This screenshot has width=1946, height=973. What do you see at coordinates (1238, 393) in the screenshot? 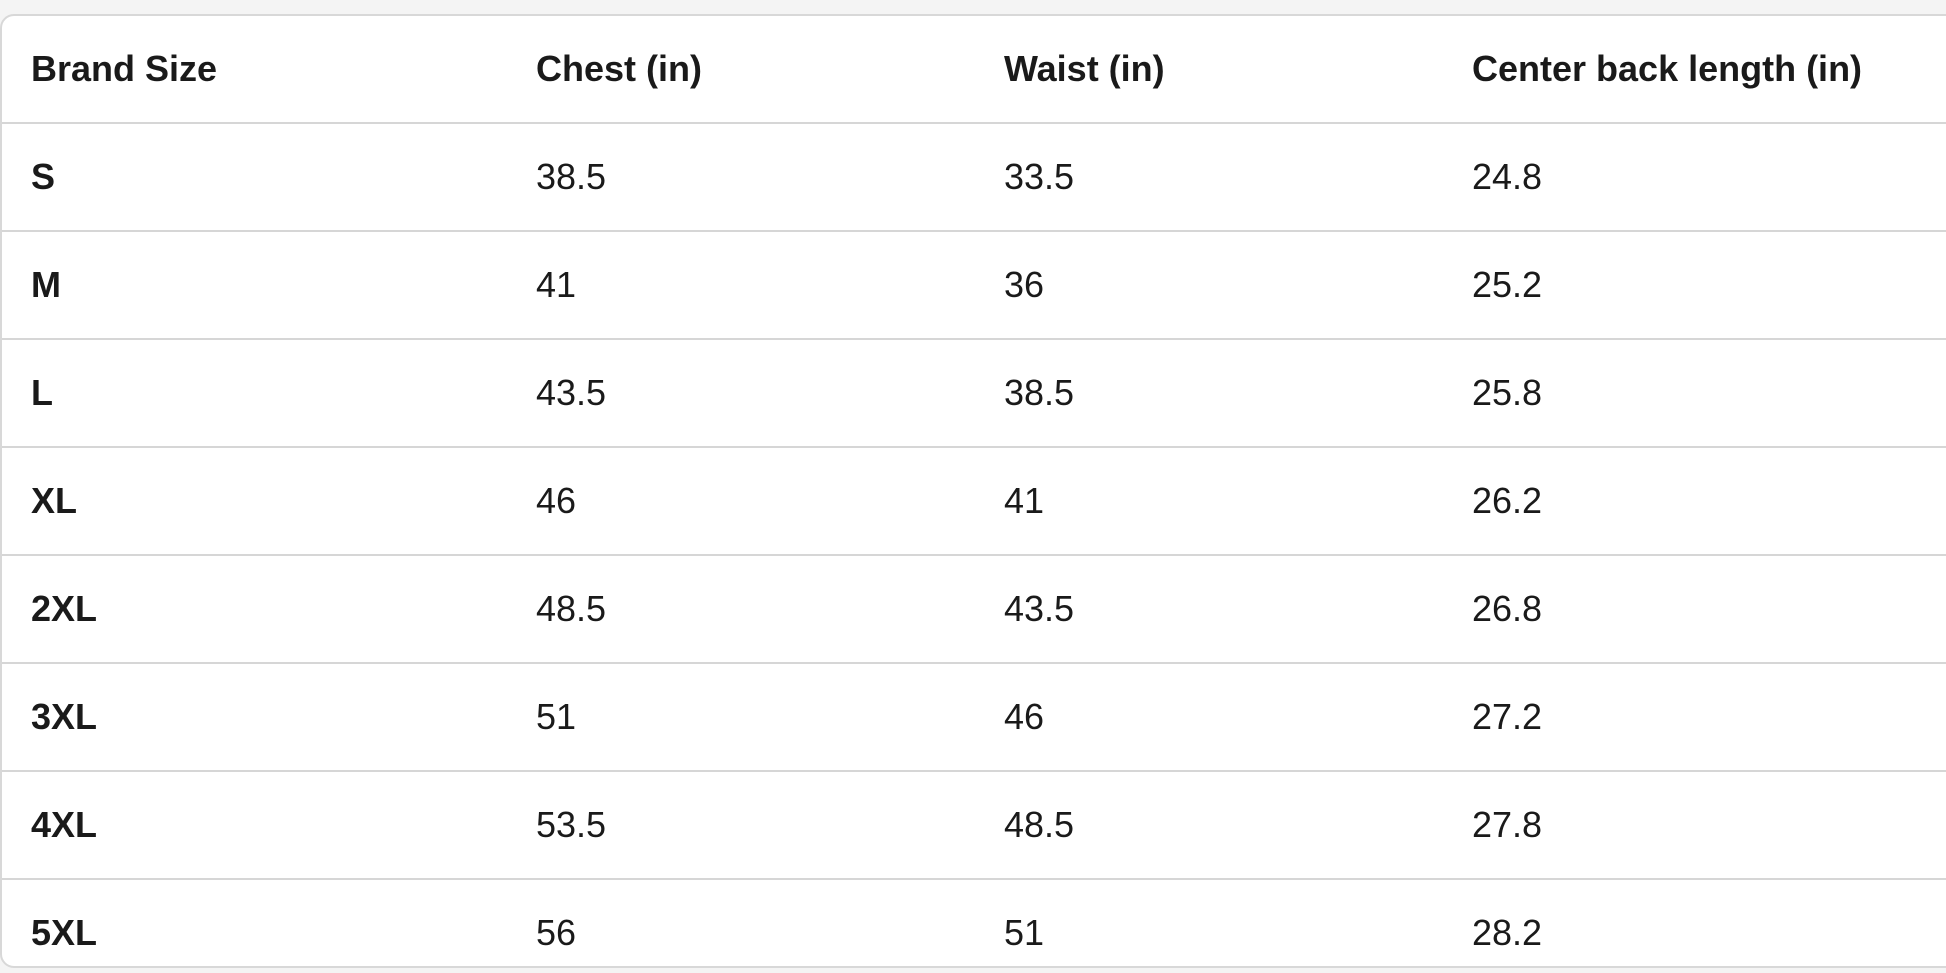
I see `waist-cell: 38.5` at bounding box center [1238, 393].